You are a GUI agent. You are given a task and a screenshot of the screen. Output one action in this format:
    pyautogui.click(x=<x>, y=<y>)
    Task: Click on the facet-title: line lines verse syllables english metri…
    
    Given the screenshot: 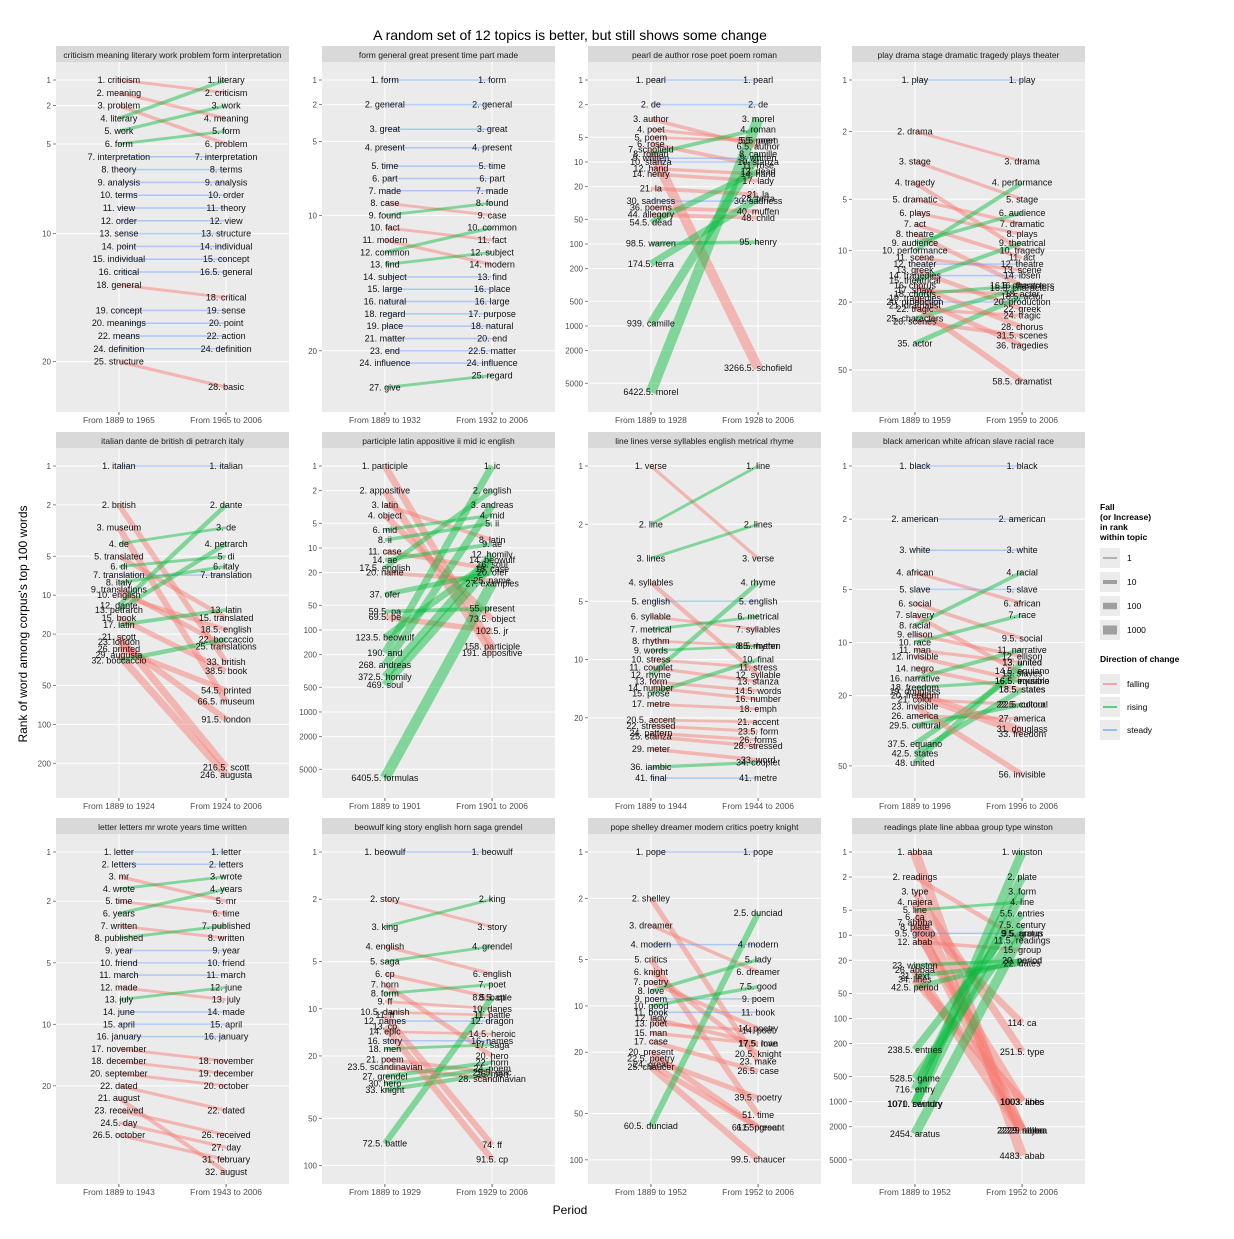 What is the action you would take?
    pyautogui.click(x=704, y=441)
    